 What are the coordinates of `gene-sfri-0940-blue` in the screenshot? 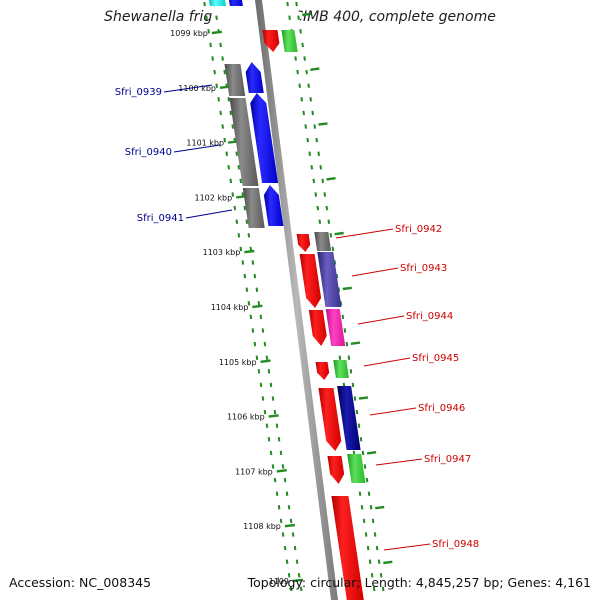 It's located at (264, 138).